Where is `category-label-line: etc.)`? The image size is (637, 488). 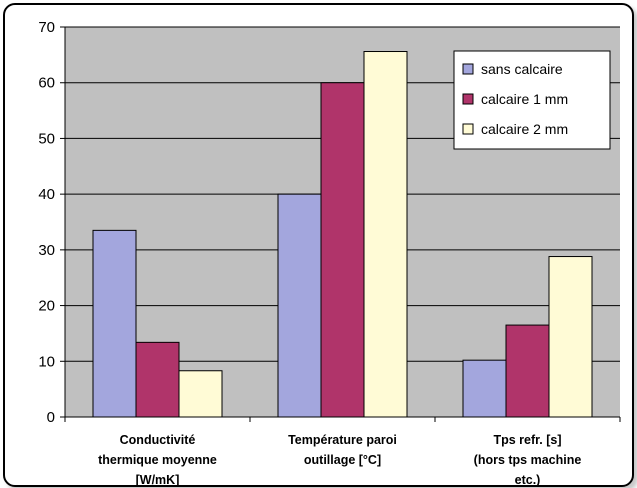
category-label-line: etc.) is located at coordinates (528, 479).